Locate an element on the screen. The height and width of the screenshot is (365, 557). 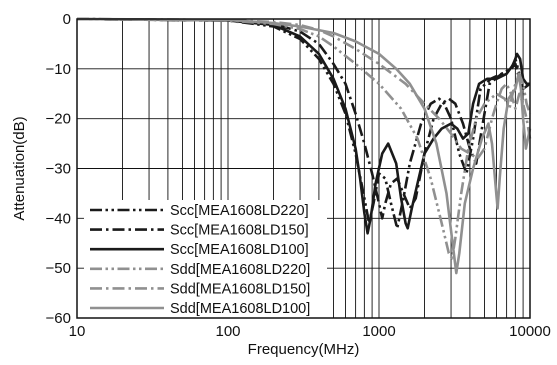
legend-label: Sdd[MEA1608LD100] is located at coordinates (240, 309).